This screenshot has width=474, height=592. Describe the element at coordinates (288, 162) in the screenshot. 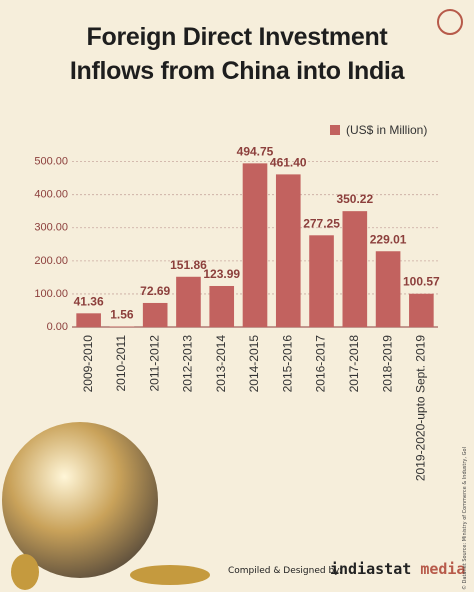

I see `value-label: 461.40` at that location.